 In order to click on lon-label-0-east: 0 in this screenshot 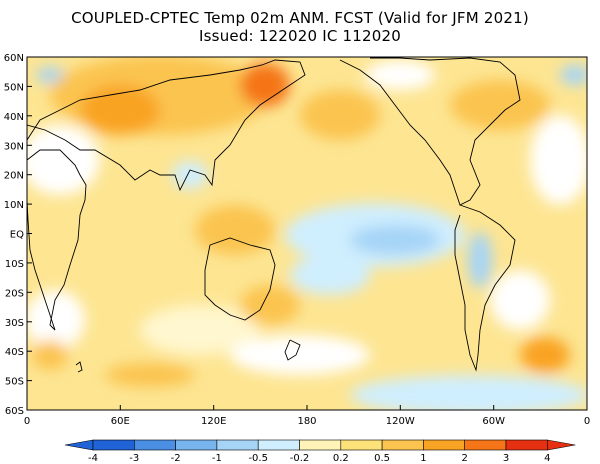, I will do `click(587, 421)`.